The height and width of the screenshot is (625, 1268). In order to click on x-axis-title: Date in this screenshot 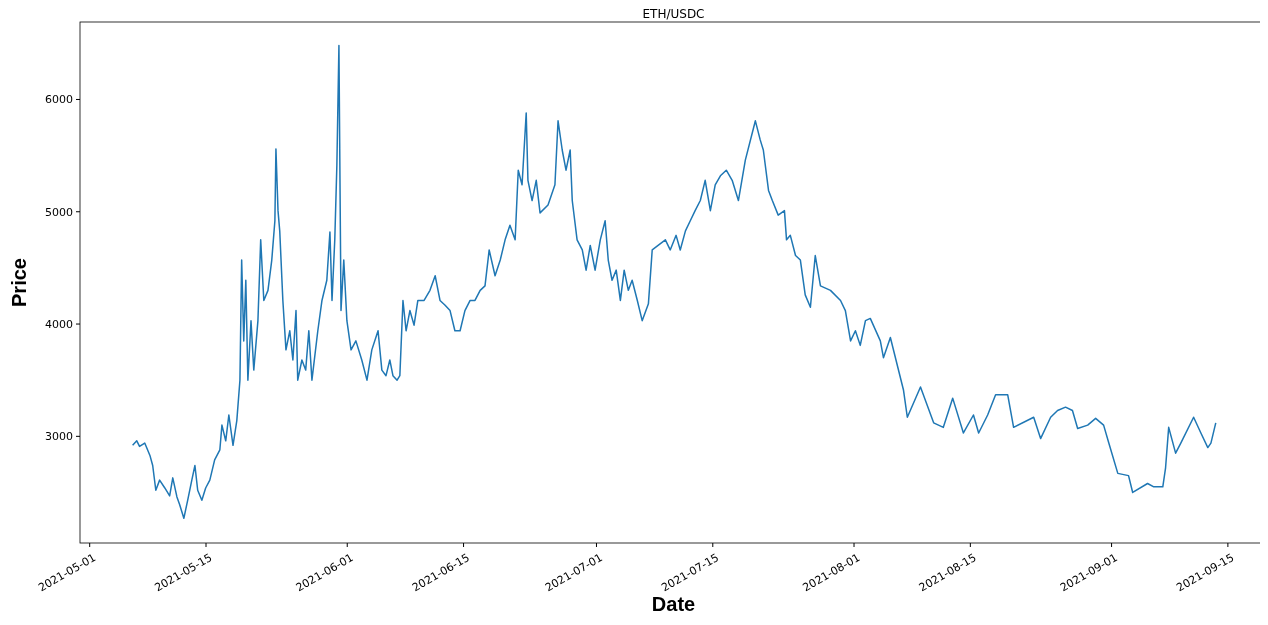, I will do `click(673, 604)`.